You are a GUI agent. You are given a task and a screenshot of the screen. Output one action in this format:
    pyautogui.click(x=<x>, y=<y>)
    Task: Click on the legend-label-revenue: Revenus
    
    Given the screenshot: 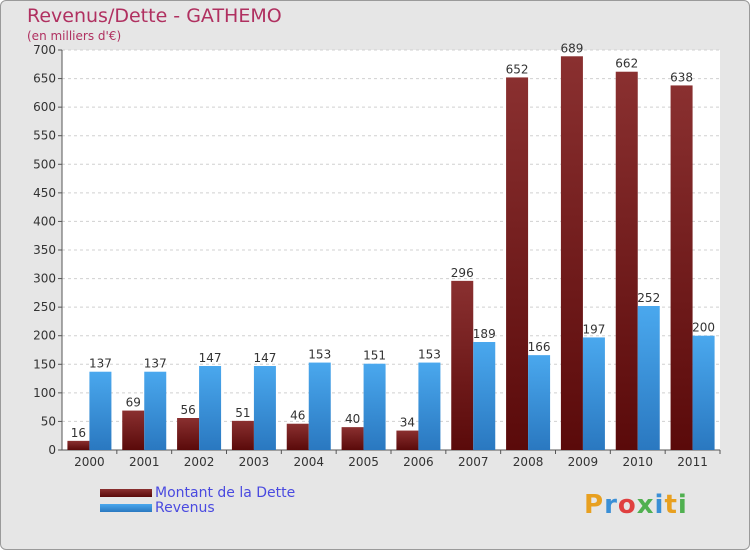 What is the action you would take?
    pyautogui.click(x=185, y=508)
    